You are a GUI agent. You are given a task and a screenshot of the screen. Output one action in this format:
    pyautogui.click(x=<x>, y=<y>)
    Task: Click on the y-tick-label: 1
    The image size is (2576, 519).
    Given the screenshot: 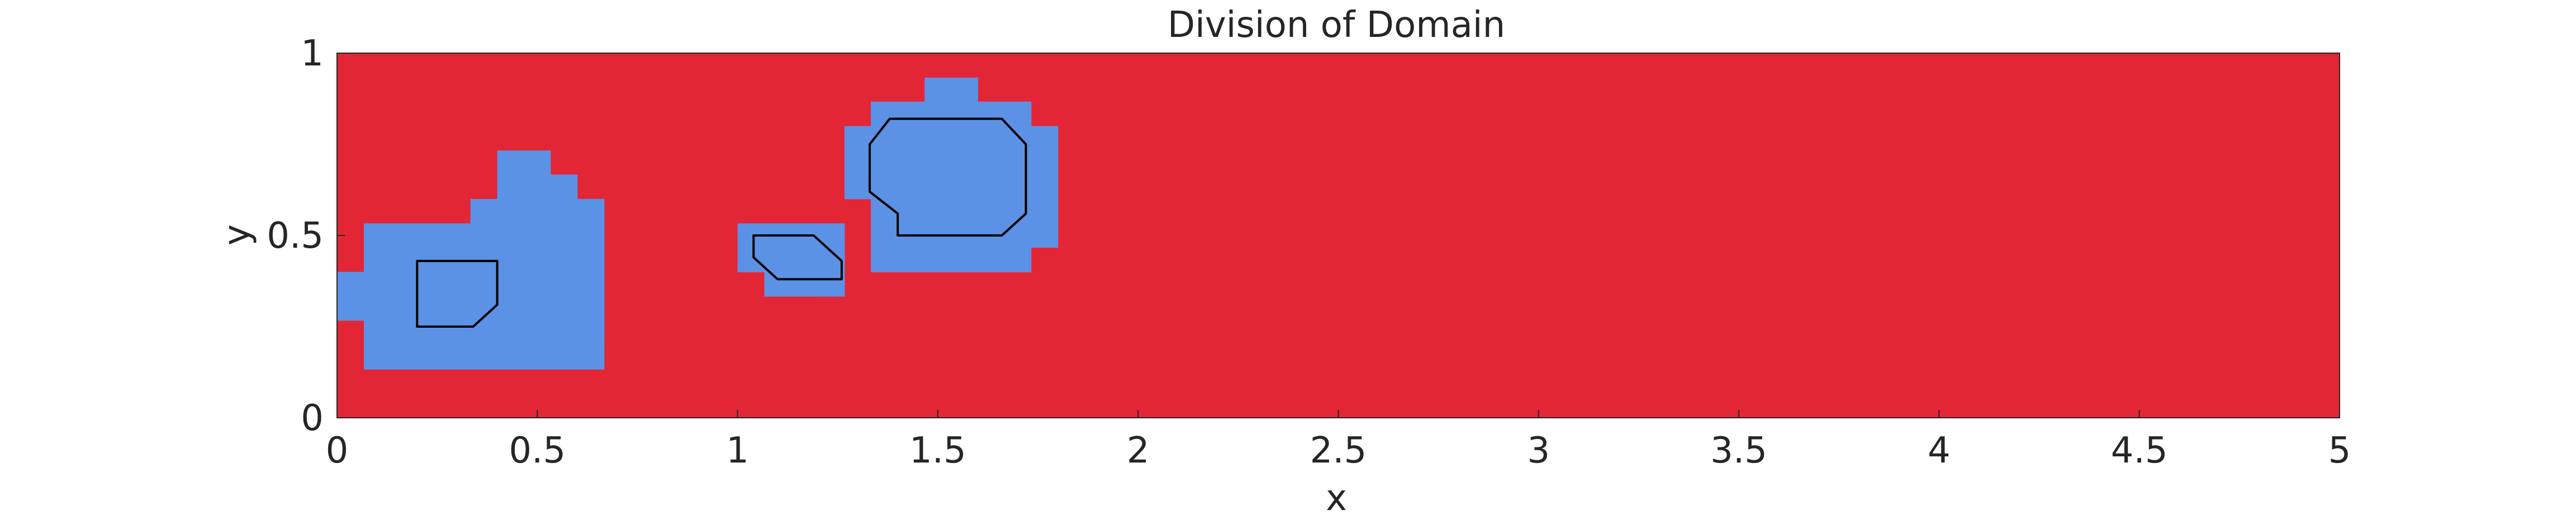 What is the action you would take?
    pyautogui.click(x=312, y=54)
    